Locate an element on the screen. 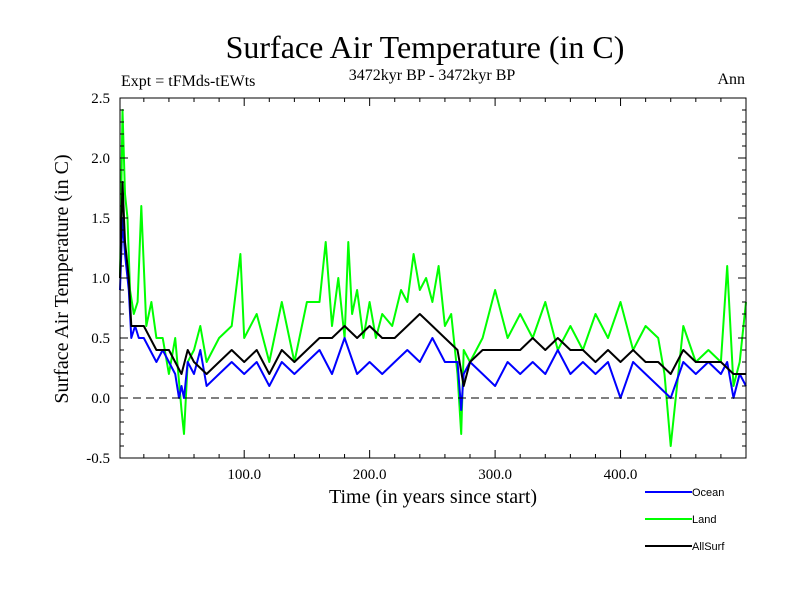 The width and height of the screenshot is (800, 600). legend: Ocean Land AllSurf is located at coordinates (685, 520).